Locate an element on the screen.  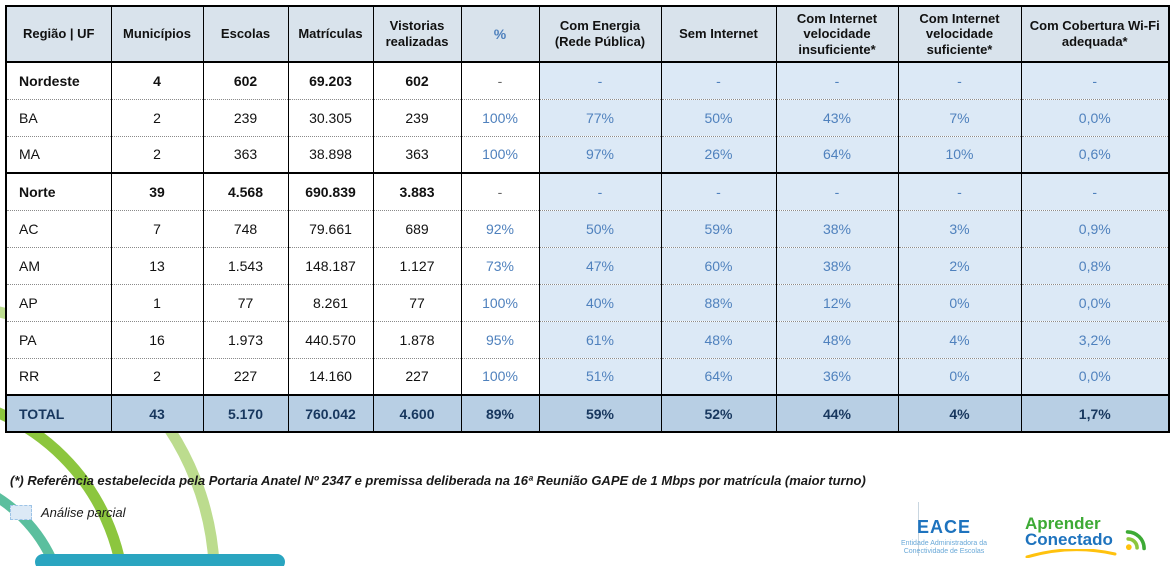
table-cell: 47% is located at coordinates (600, 265).